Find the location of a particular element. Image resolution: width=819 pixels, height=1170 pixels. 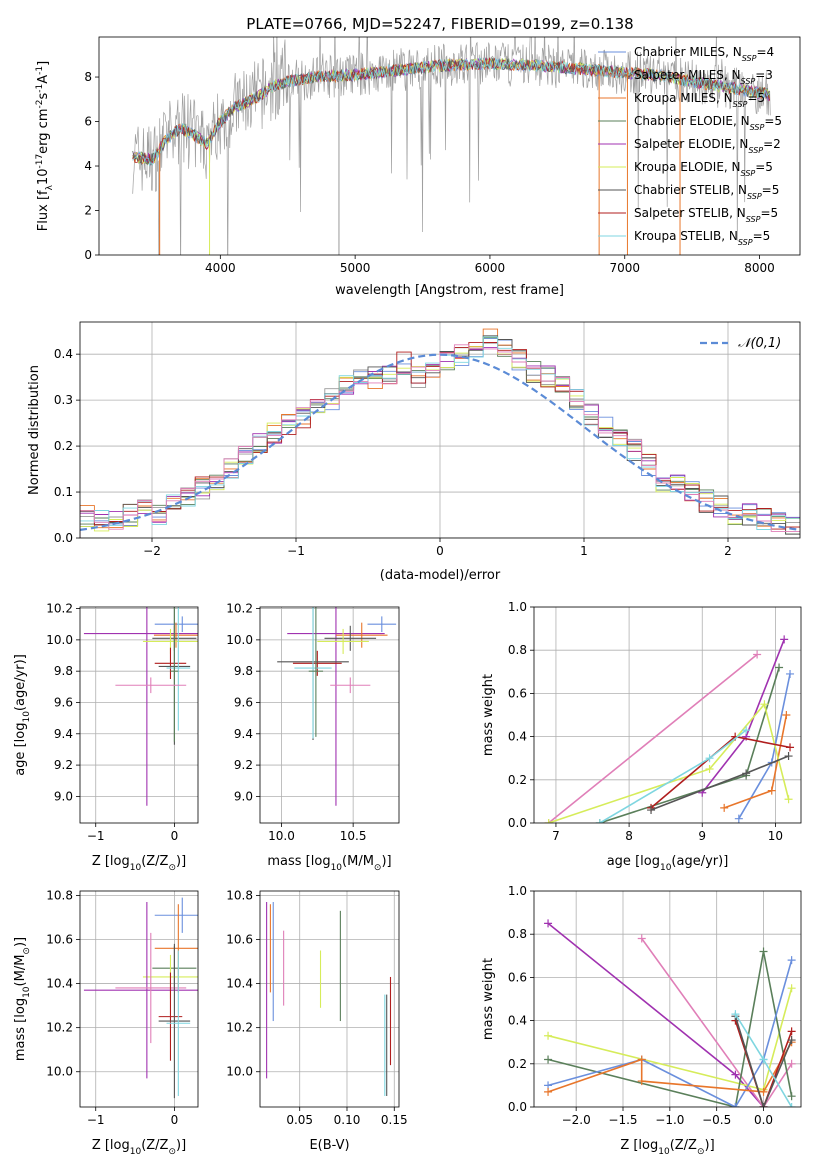

spectrum-ytick-label: 2 is located at coordinates (88, 211).